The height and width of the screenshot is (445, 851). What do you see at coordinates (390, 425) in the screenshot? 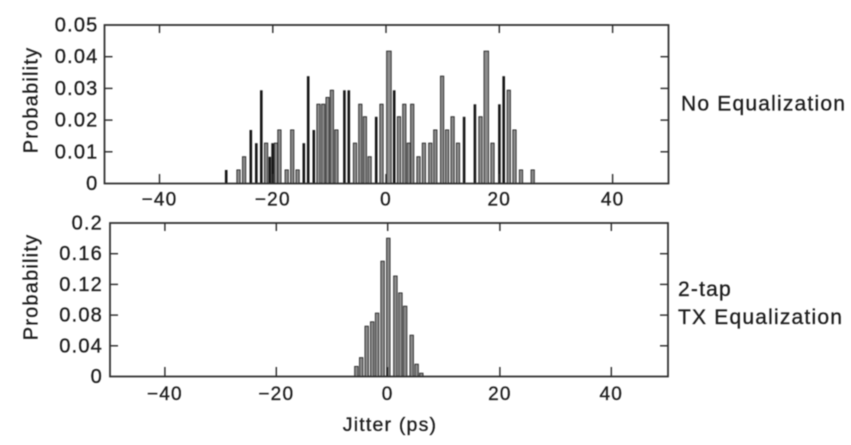
I see `svg-text: Jitter (ps)` at bounding box center [390, 425].